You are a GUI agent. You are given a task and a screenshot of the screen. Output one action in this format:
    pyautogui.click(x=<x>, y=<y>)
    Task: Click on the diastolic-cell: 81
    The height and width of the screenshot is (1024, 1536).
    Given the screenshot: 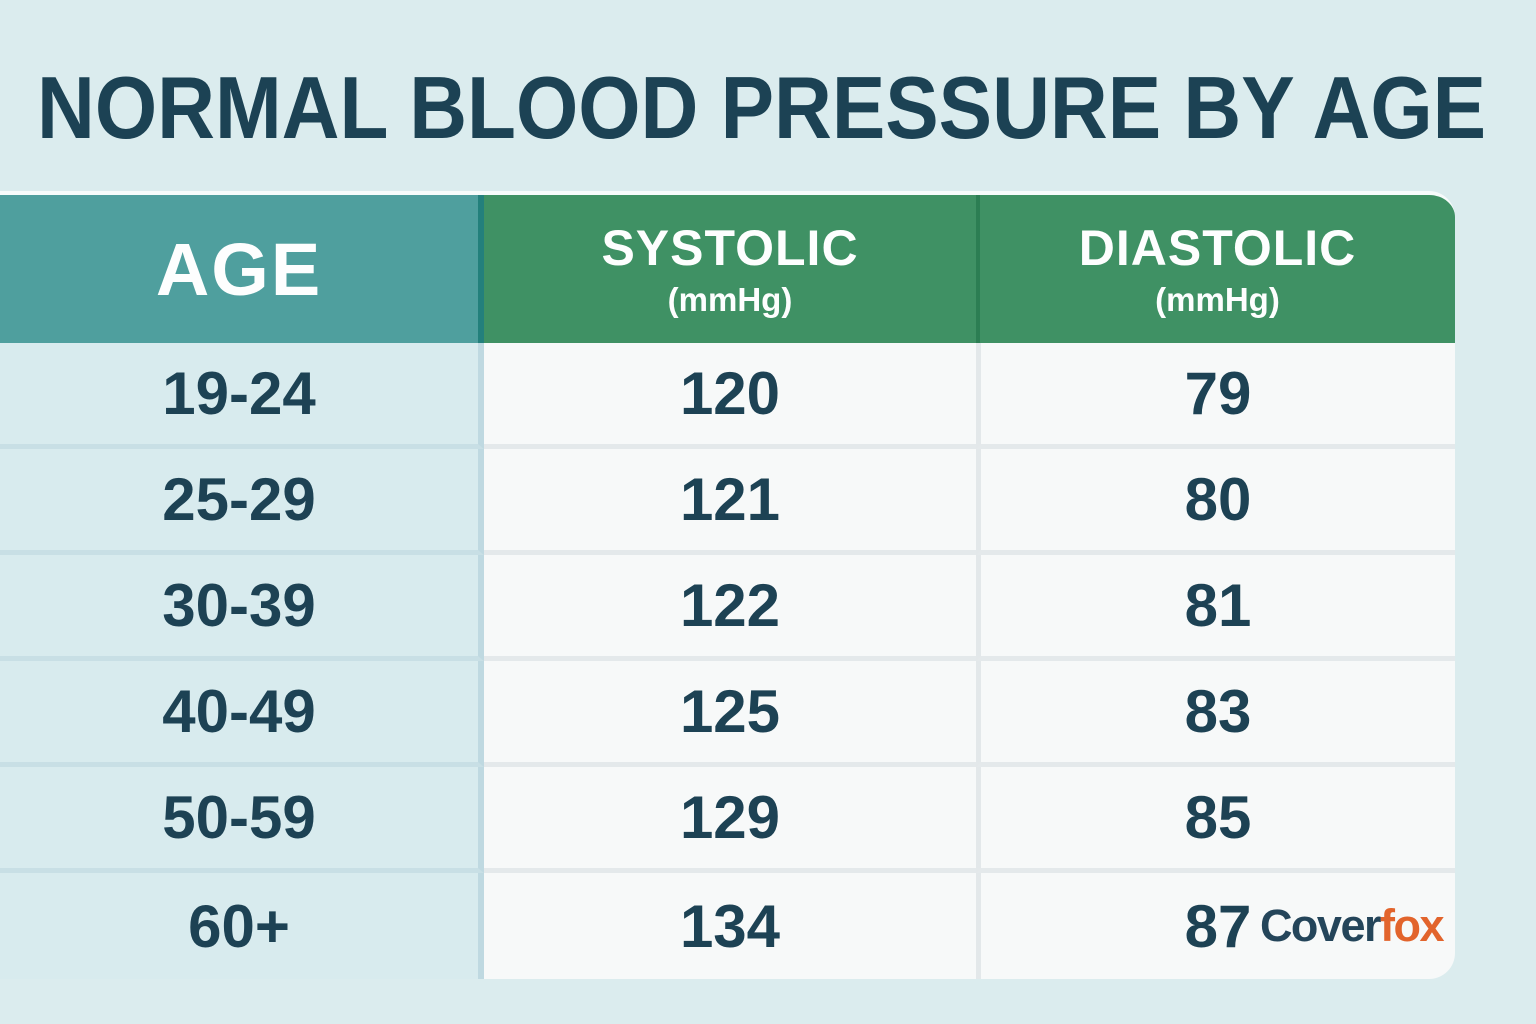 What is the action you would take?
    pyautogui.click(x=1215, y=608)
    